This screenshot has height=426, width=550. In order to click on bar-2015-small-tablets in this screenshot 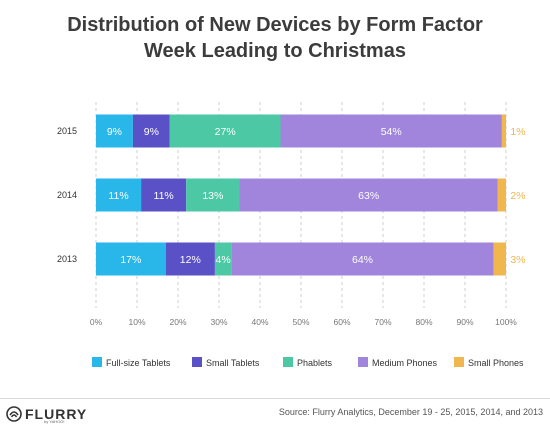, I will do `click(151, 131)`.